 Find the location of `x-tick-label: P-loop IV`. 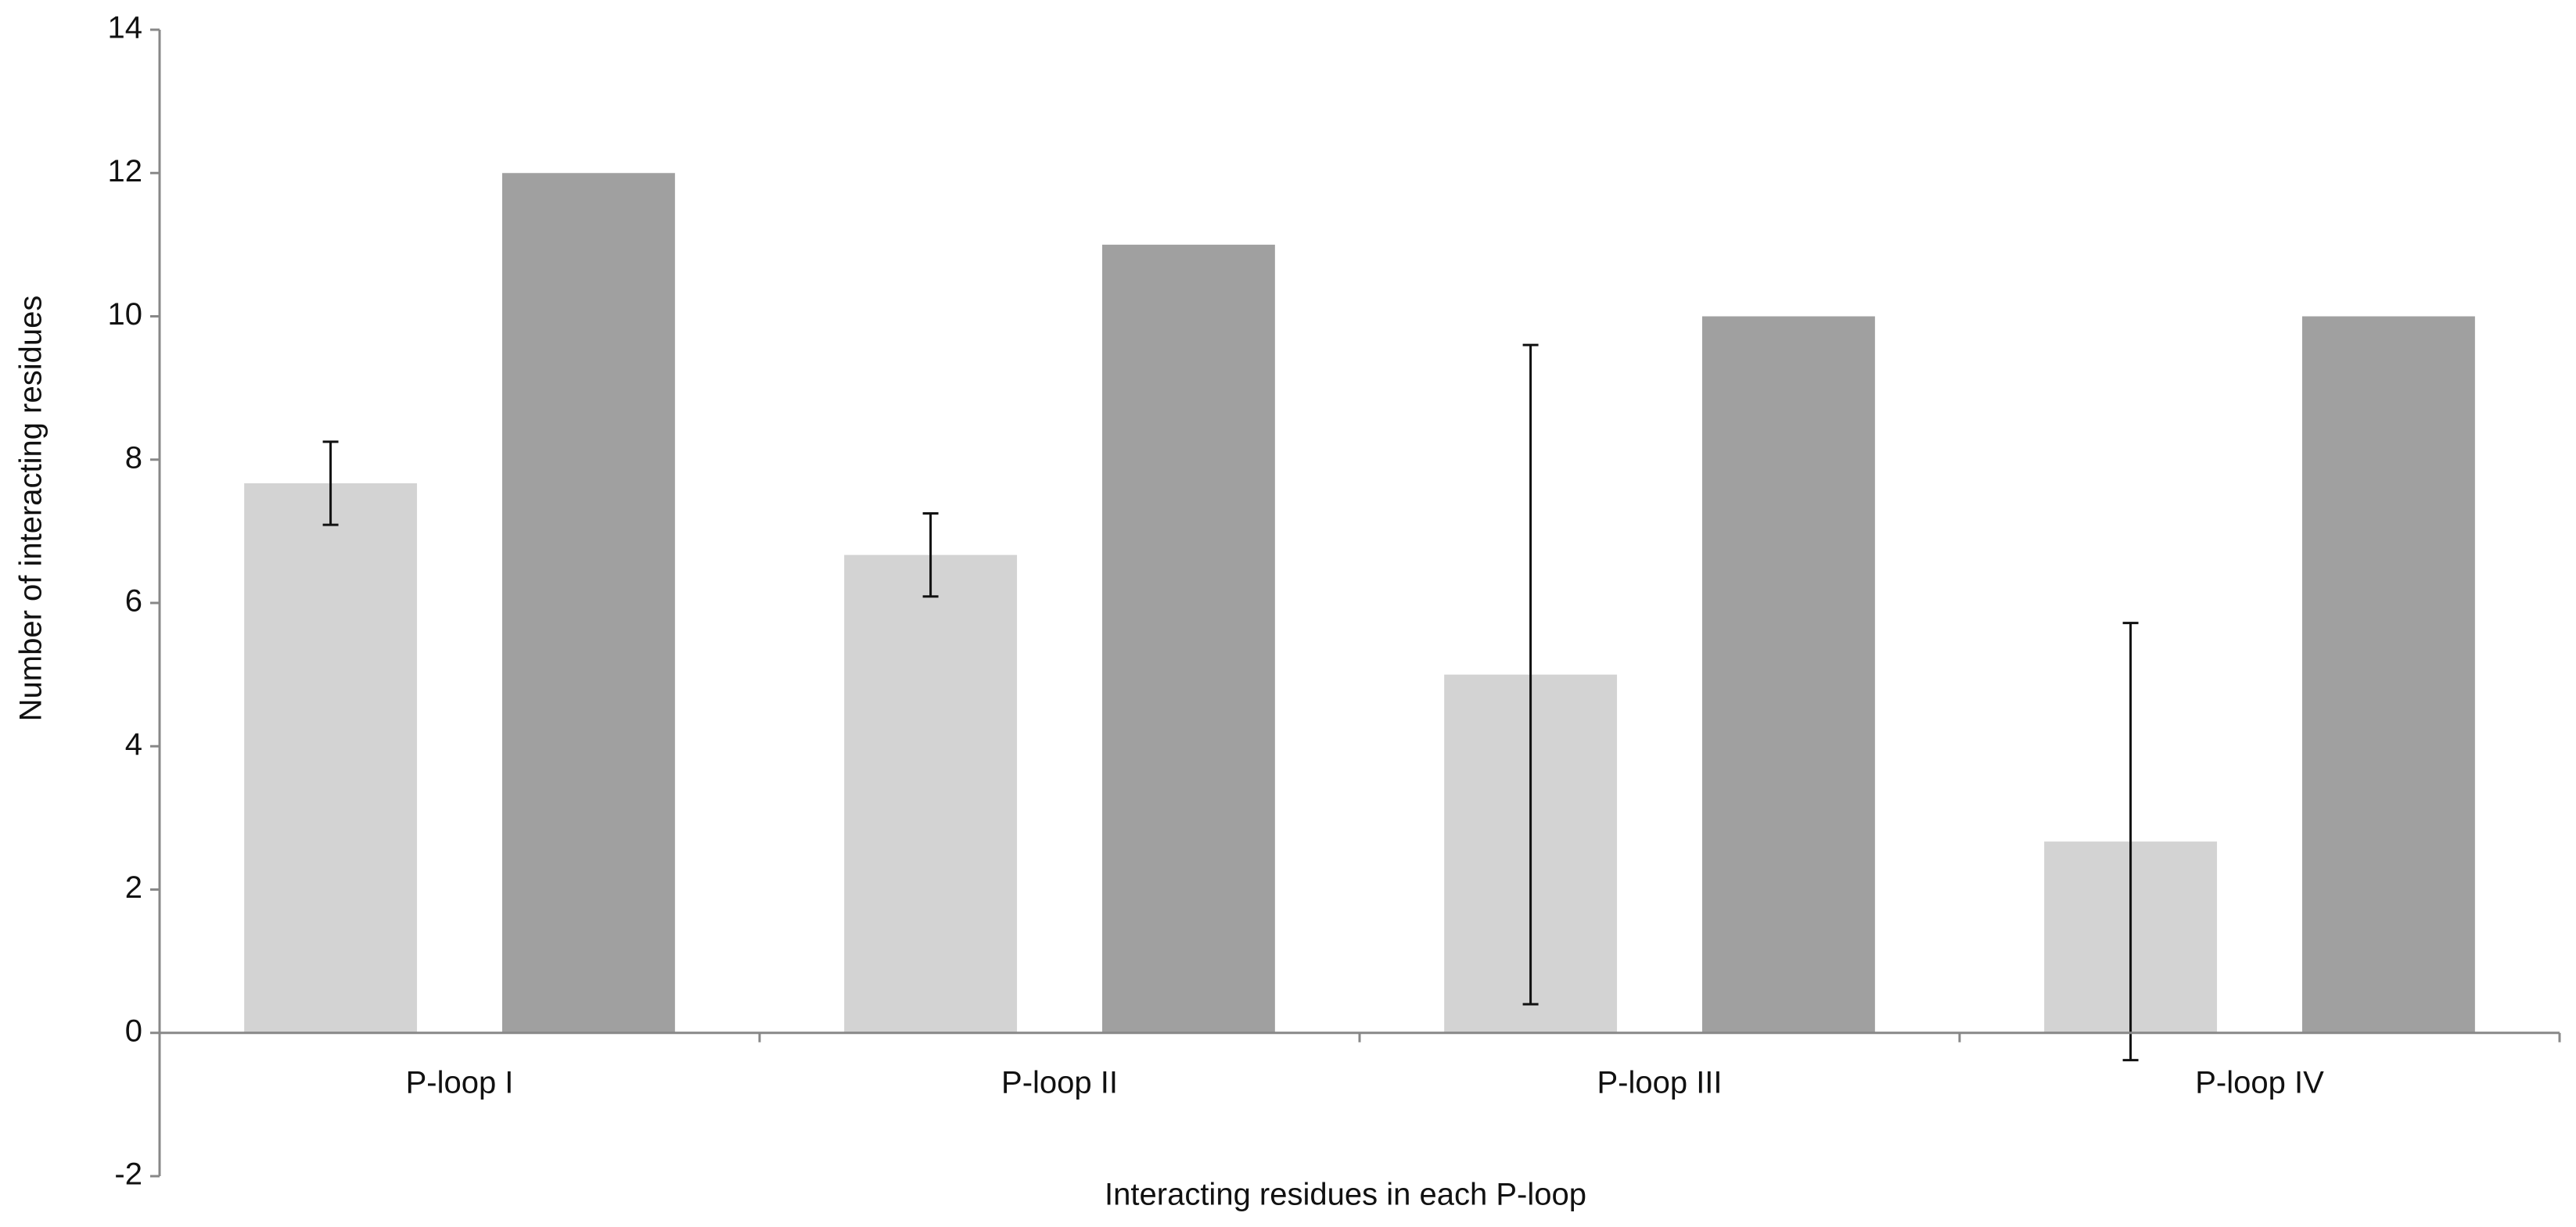

x-tick-label: P-loop IV is located at coordinates (2259, 1083).